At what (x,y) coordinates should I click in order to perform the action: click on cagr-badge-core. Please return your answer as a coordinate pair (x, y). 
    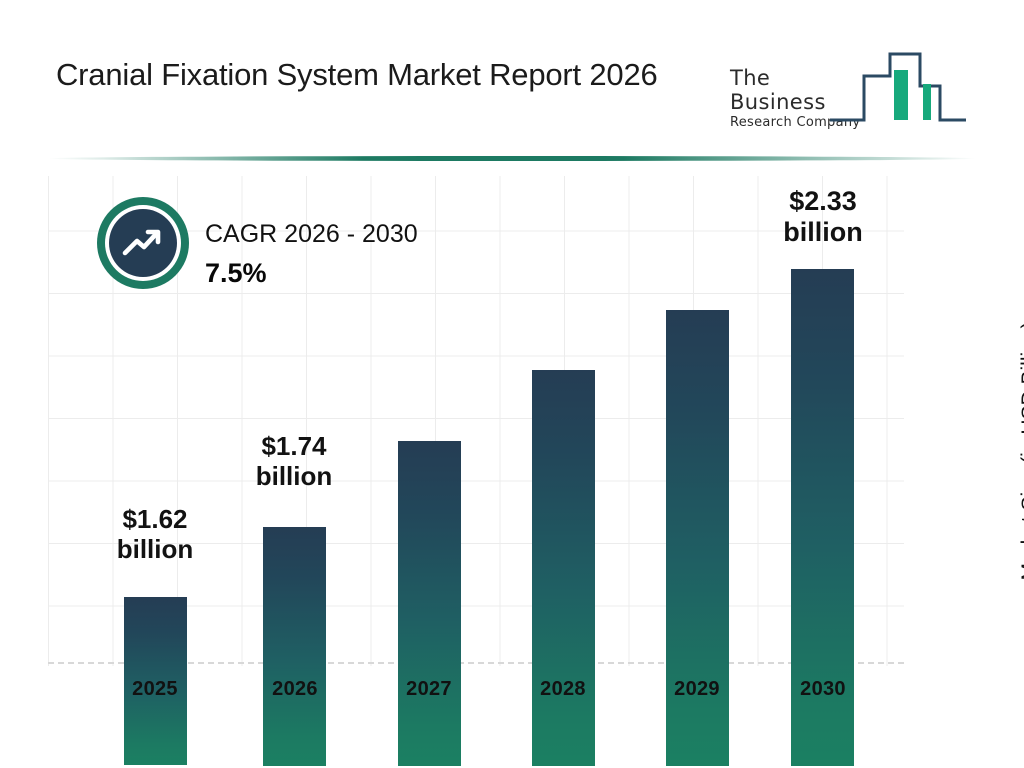
    Looking at the image, I should click on (143, 243).